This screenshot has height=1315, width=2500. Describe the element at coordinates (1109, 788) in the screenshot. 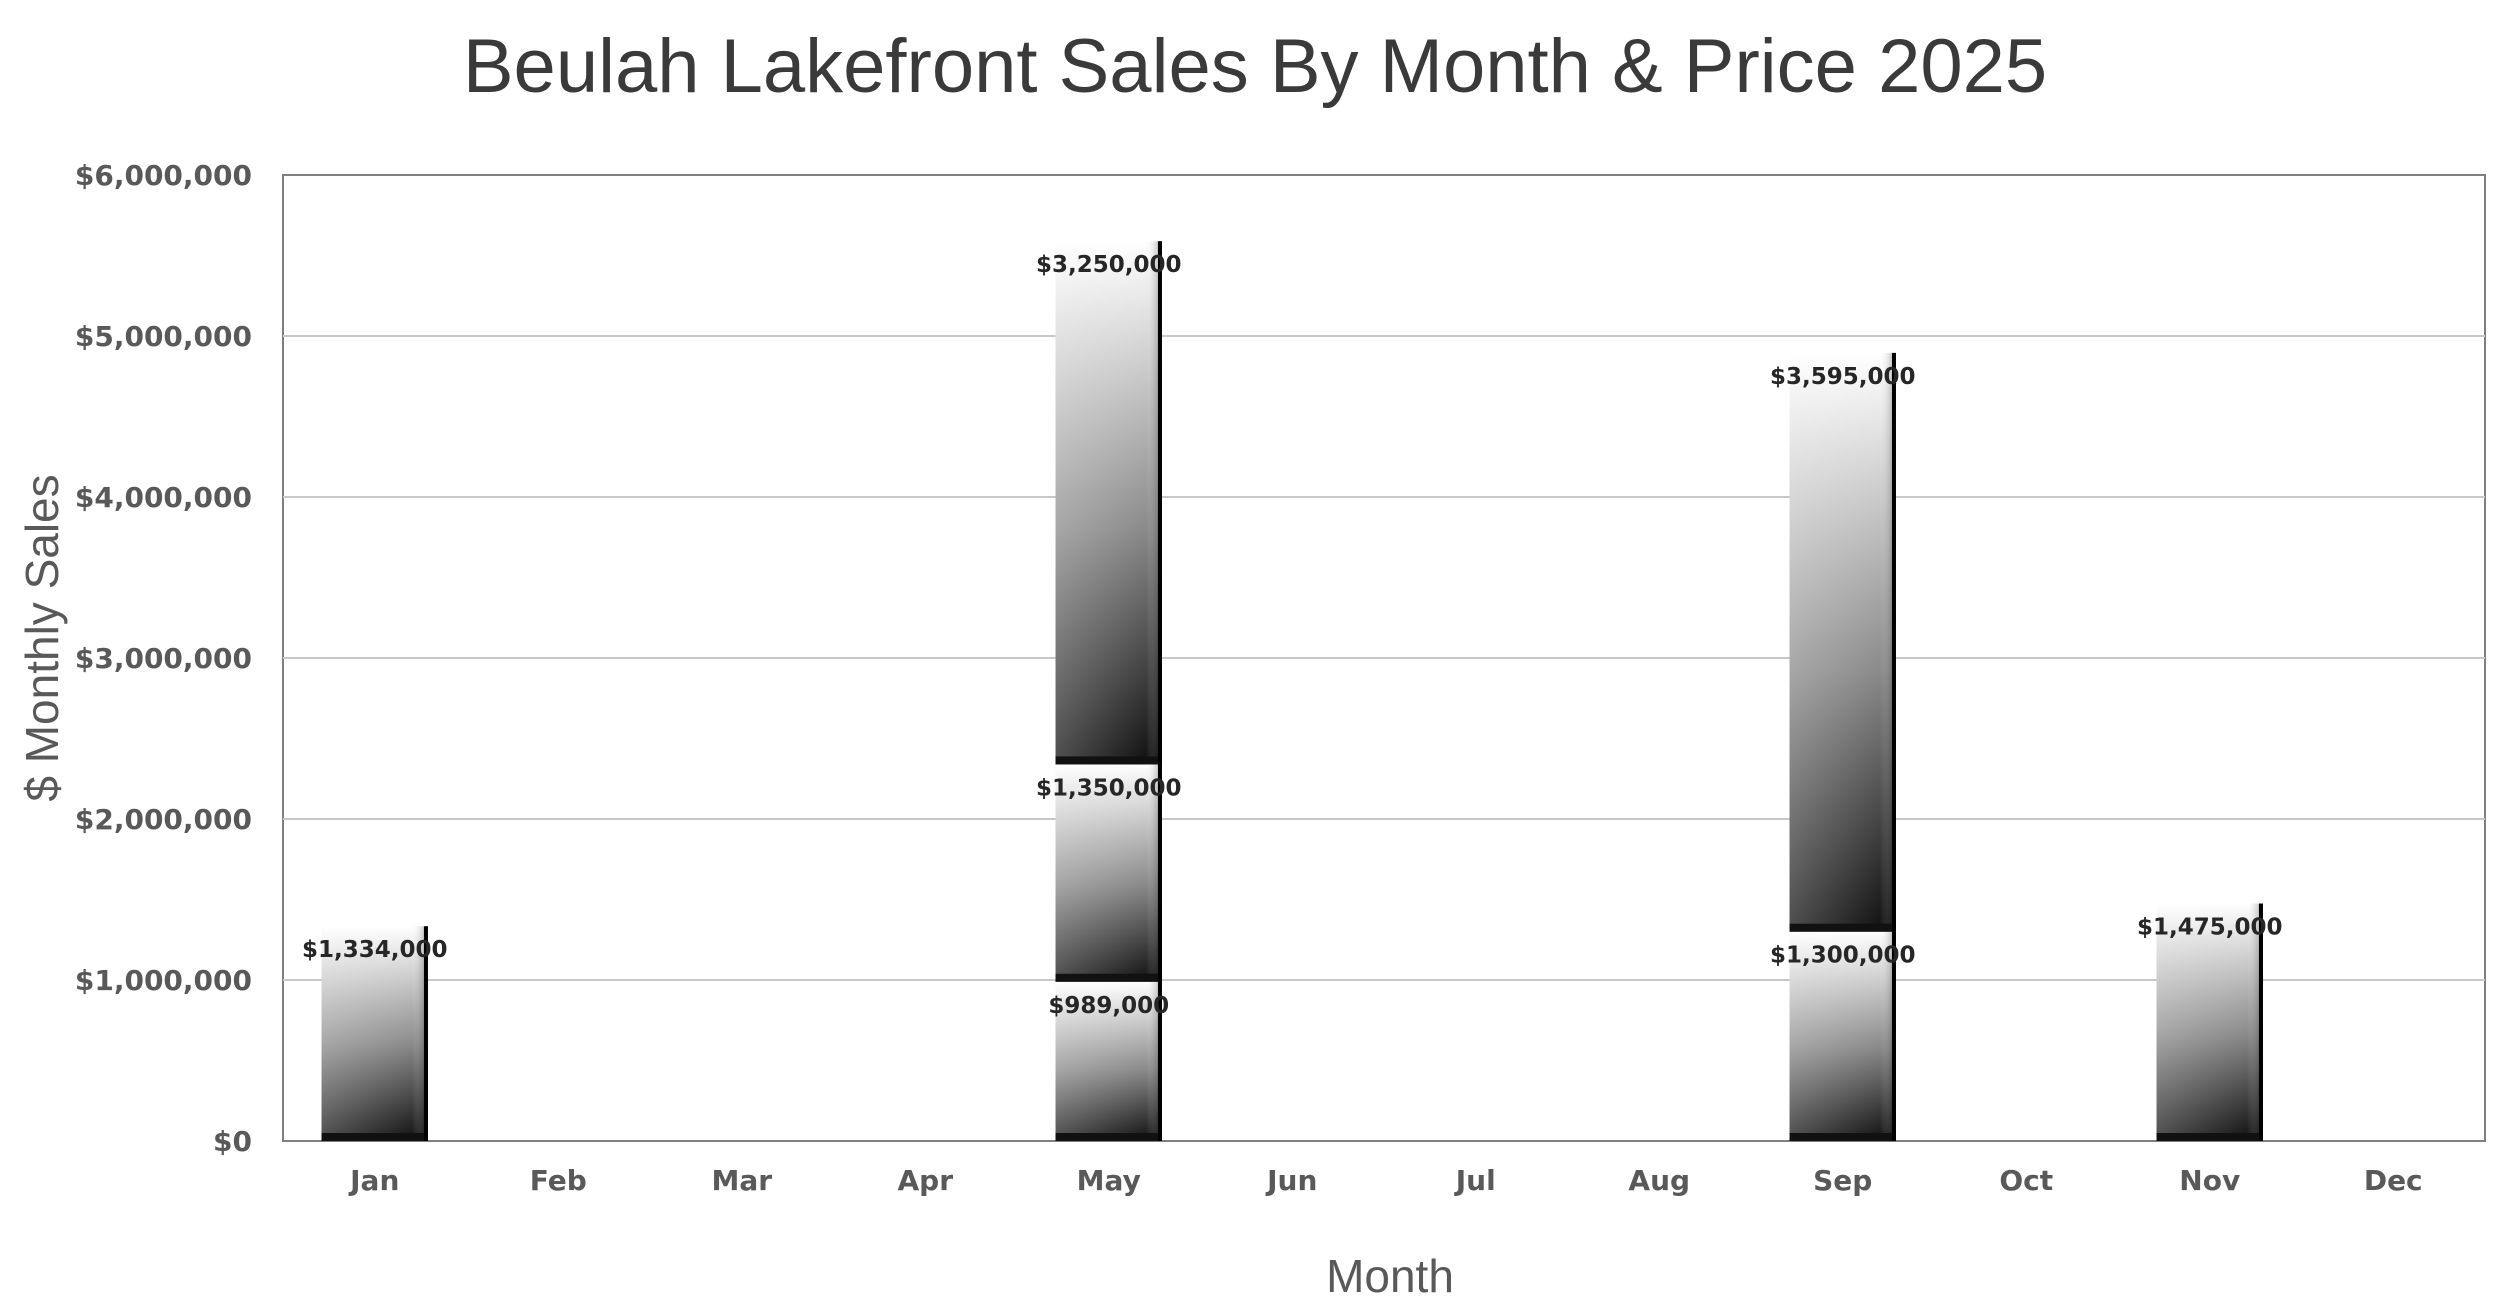

I see `data-label: $1,350,000` at that location.